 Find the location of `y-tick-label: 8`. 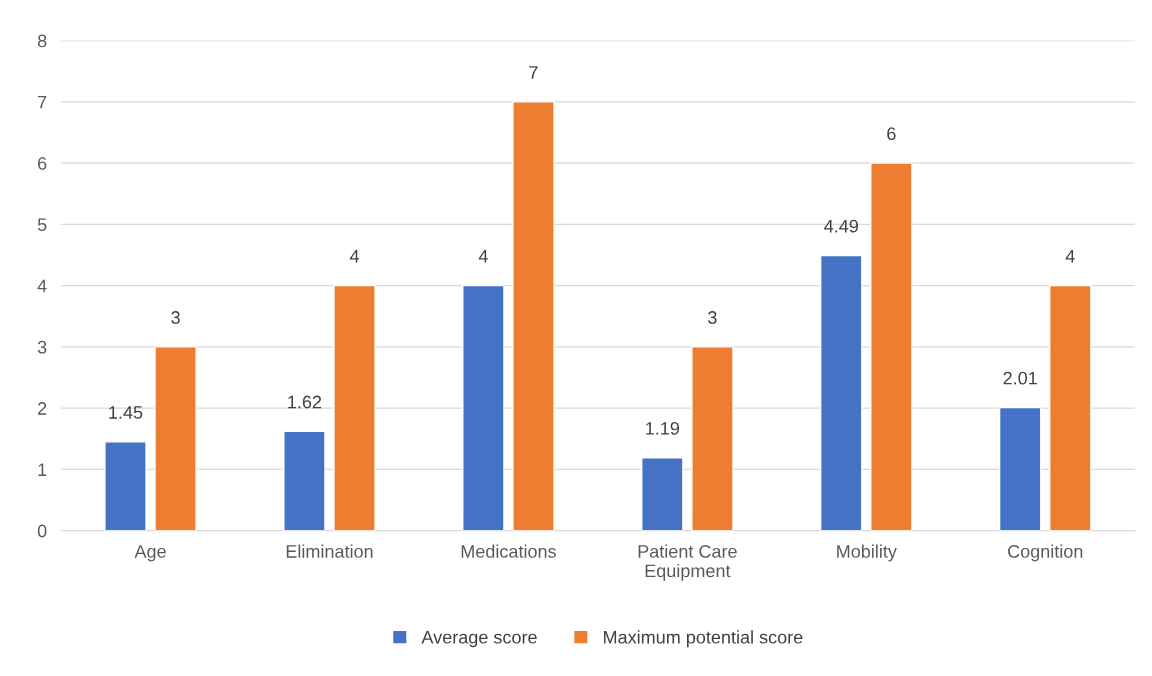

y-tick-label: 8 is located at coordinates (42, 41).